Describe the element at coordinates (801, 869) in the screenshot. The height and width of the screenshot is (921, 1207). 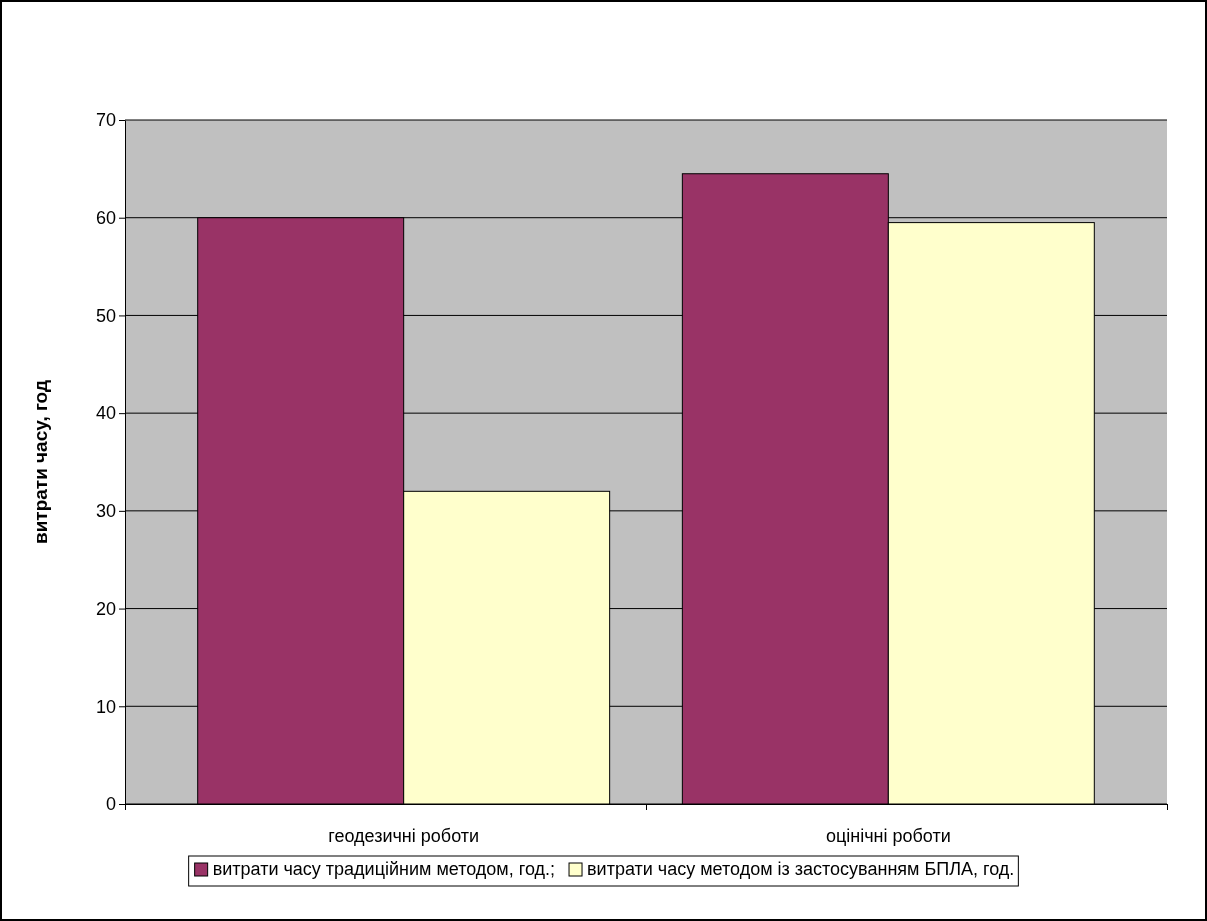
I see `legend-label: витрати часу методом із застосуванням БПЛА, год.` at that location.